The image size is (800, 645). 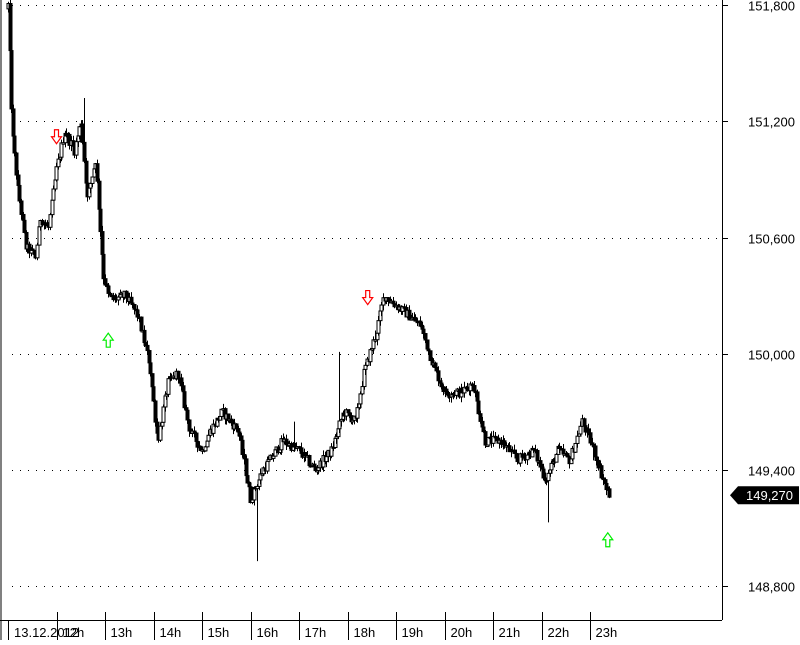 What do you see at coordinates (510, 632) in the screenshot?
I see `x-tick-label: 21h` at bounding box center [510, 632].